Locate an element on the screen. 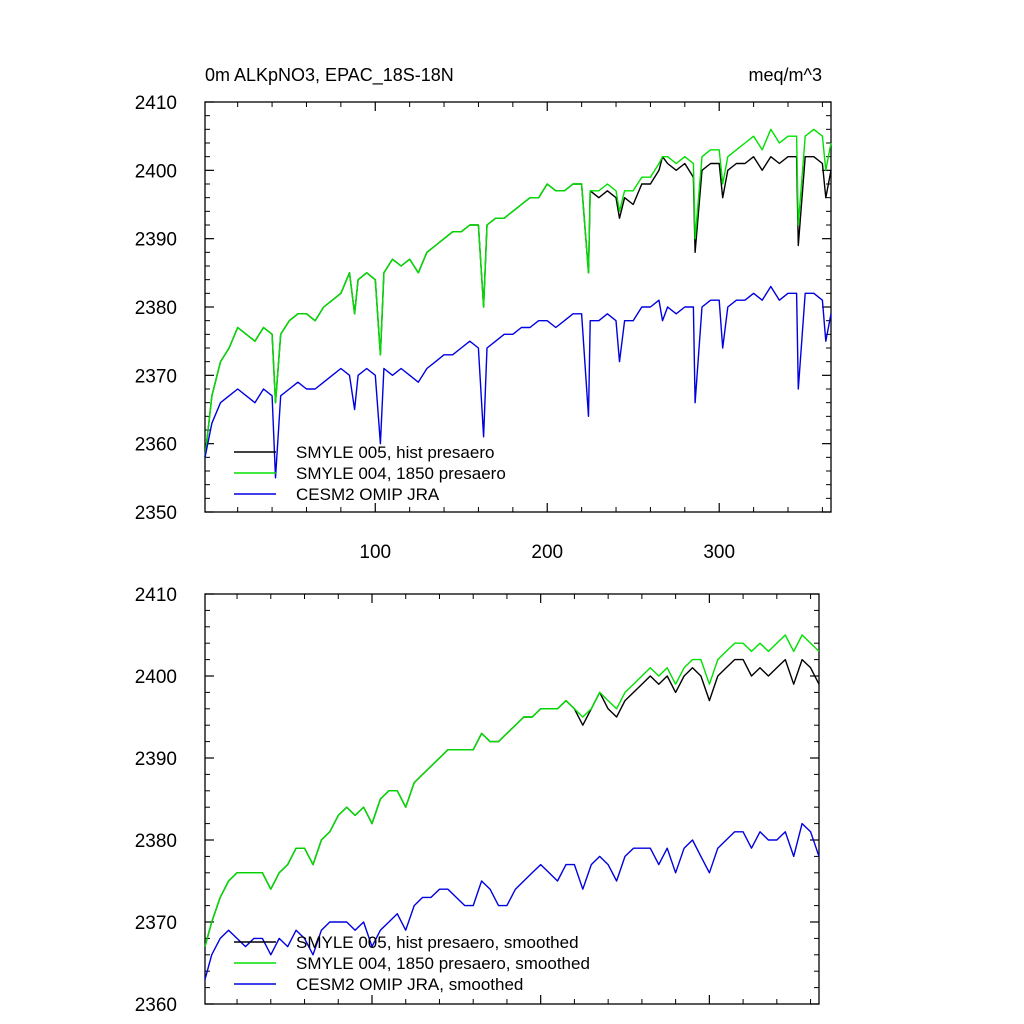 The width and height of the screenshot is (1024, 1024). top-panel-units: meq/m^3 is located at coordinates (785, 75).